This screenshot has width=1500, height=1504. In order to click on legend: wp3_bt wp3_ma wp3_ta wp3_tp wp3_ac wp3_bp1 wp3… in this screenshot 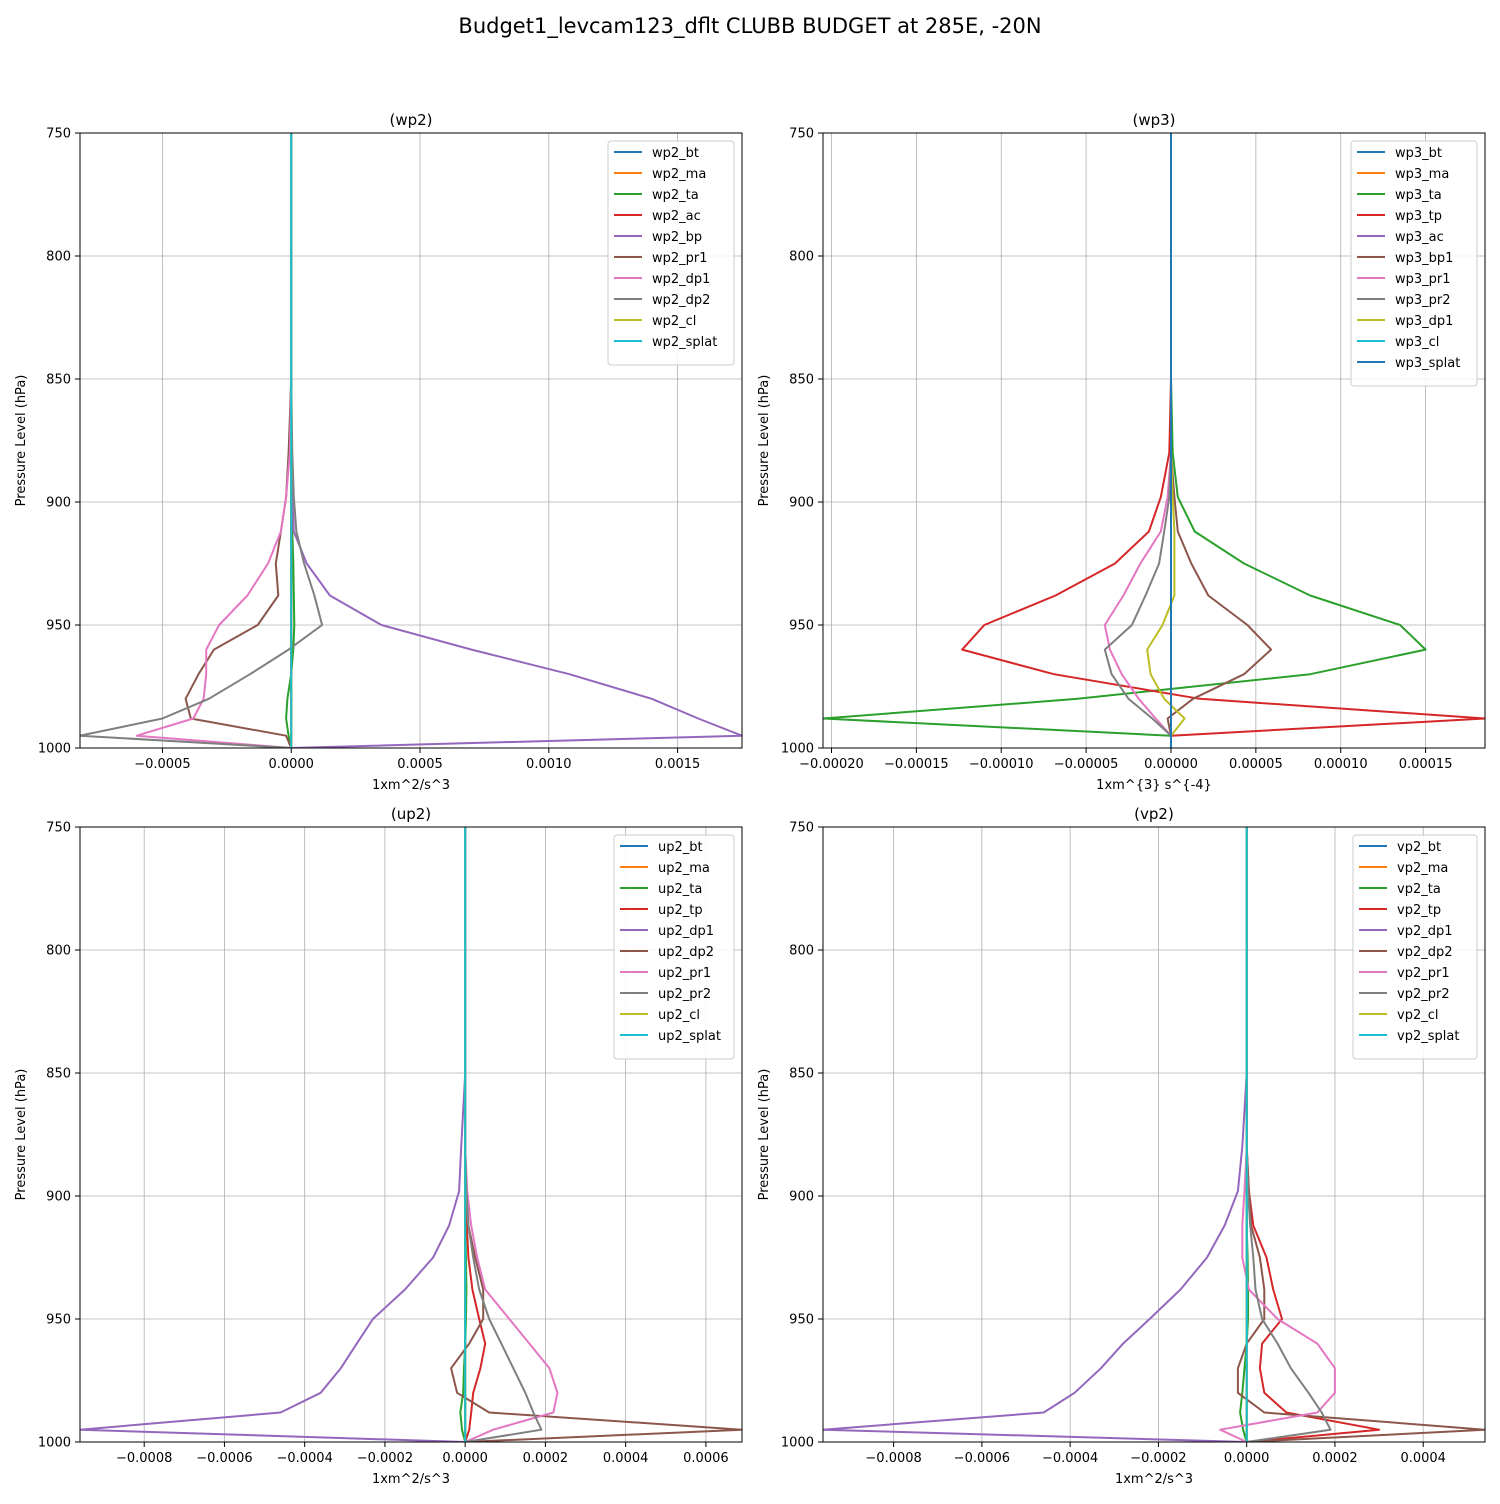, I will do `click(1414, 263)`.